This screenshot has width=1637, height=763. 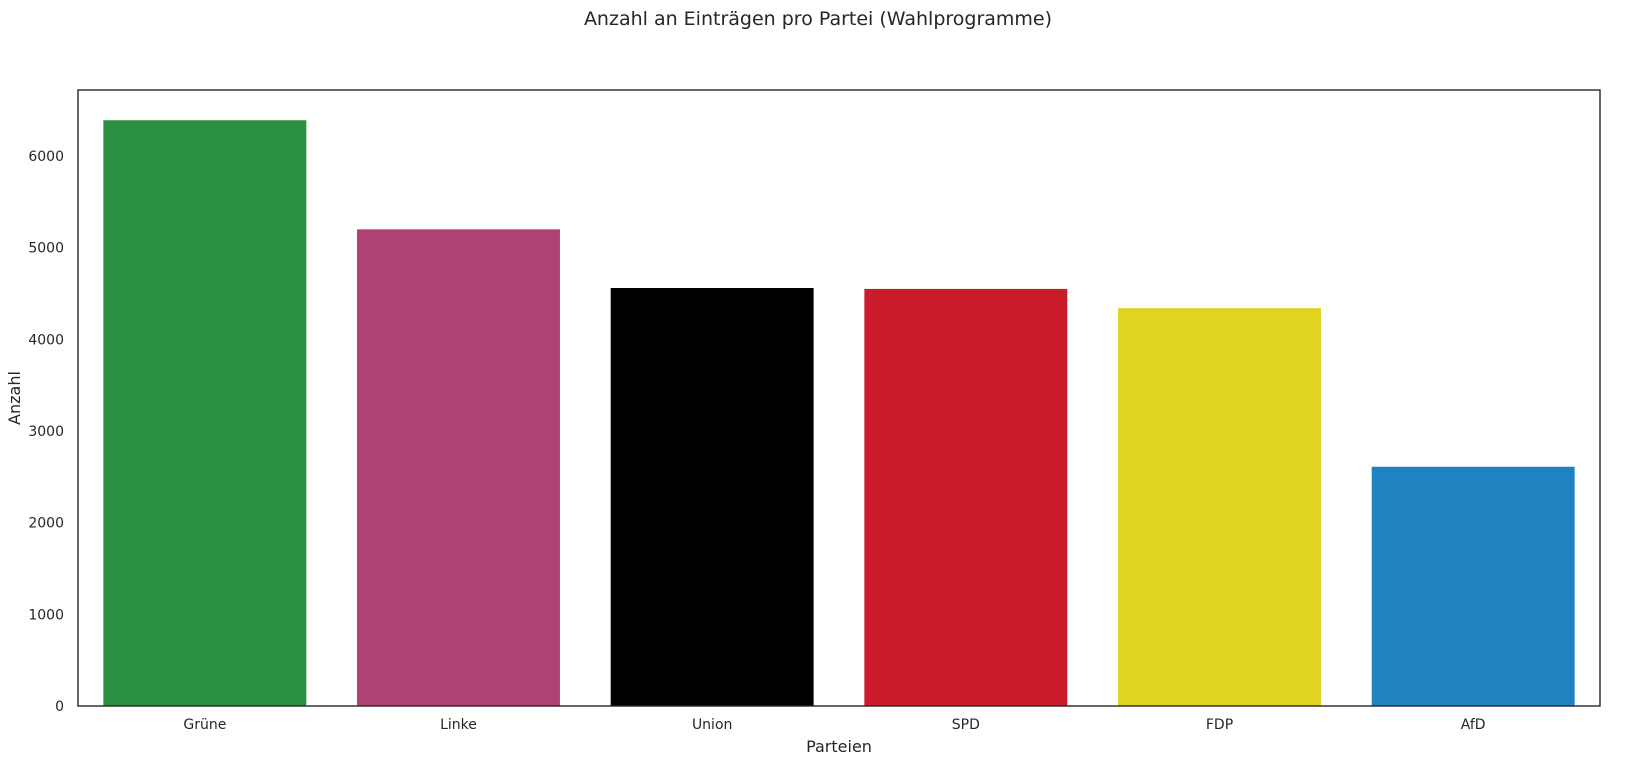 What do you see at coordinates (1473, 725) in the screenshot?
I see `x-tick-label: AfD` at bounding box center [1473, 725].